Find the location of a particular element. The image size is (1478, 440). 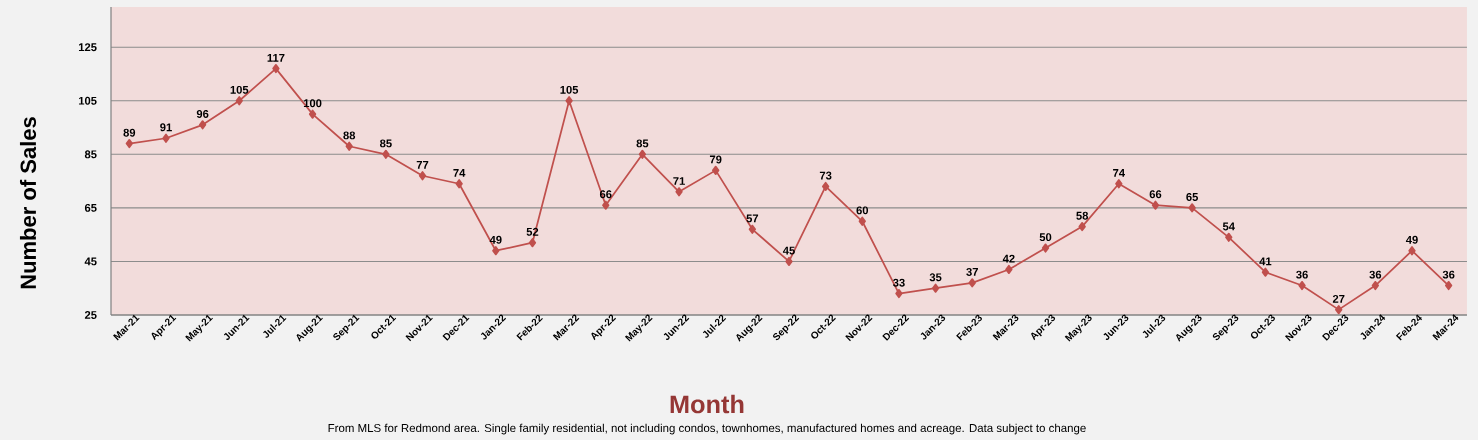

y-tick-label: 25 is located at coordinates (90, 315).